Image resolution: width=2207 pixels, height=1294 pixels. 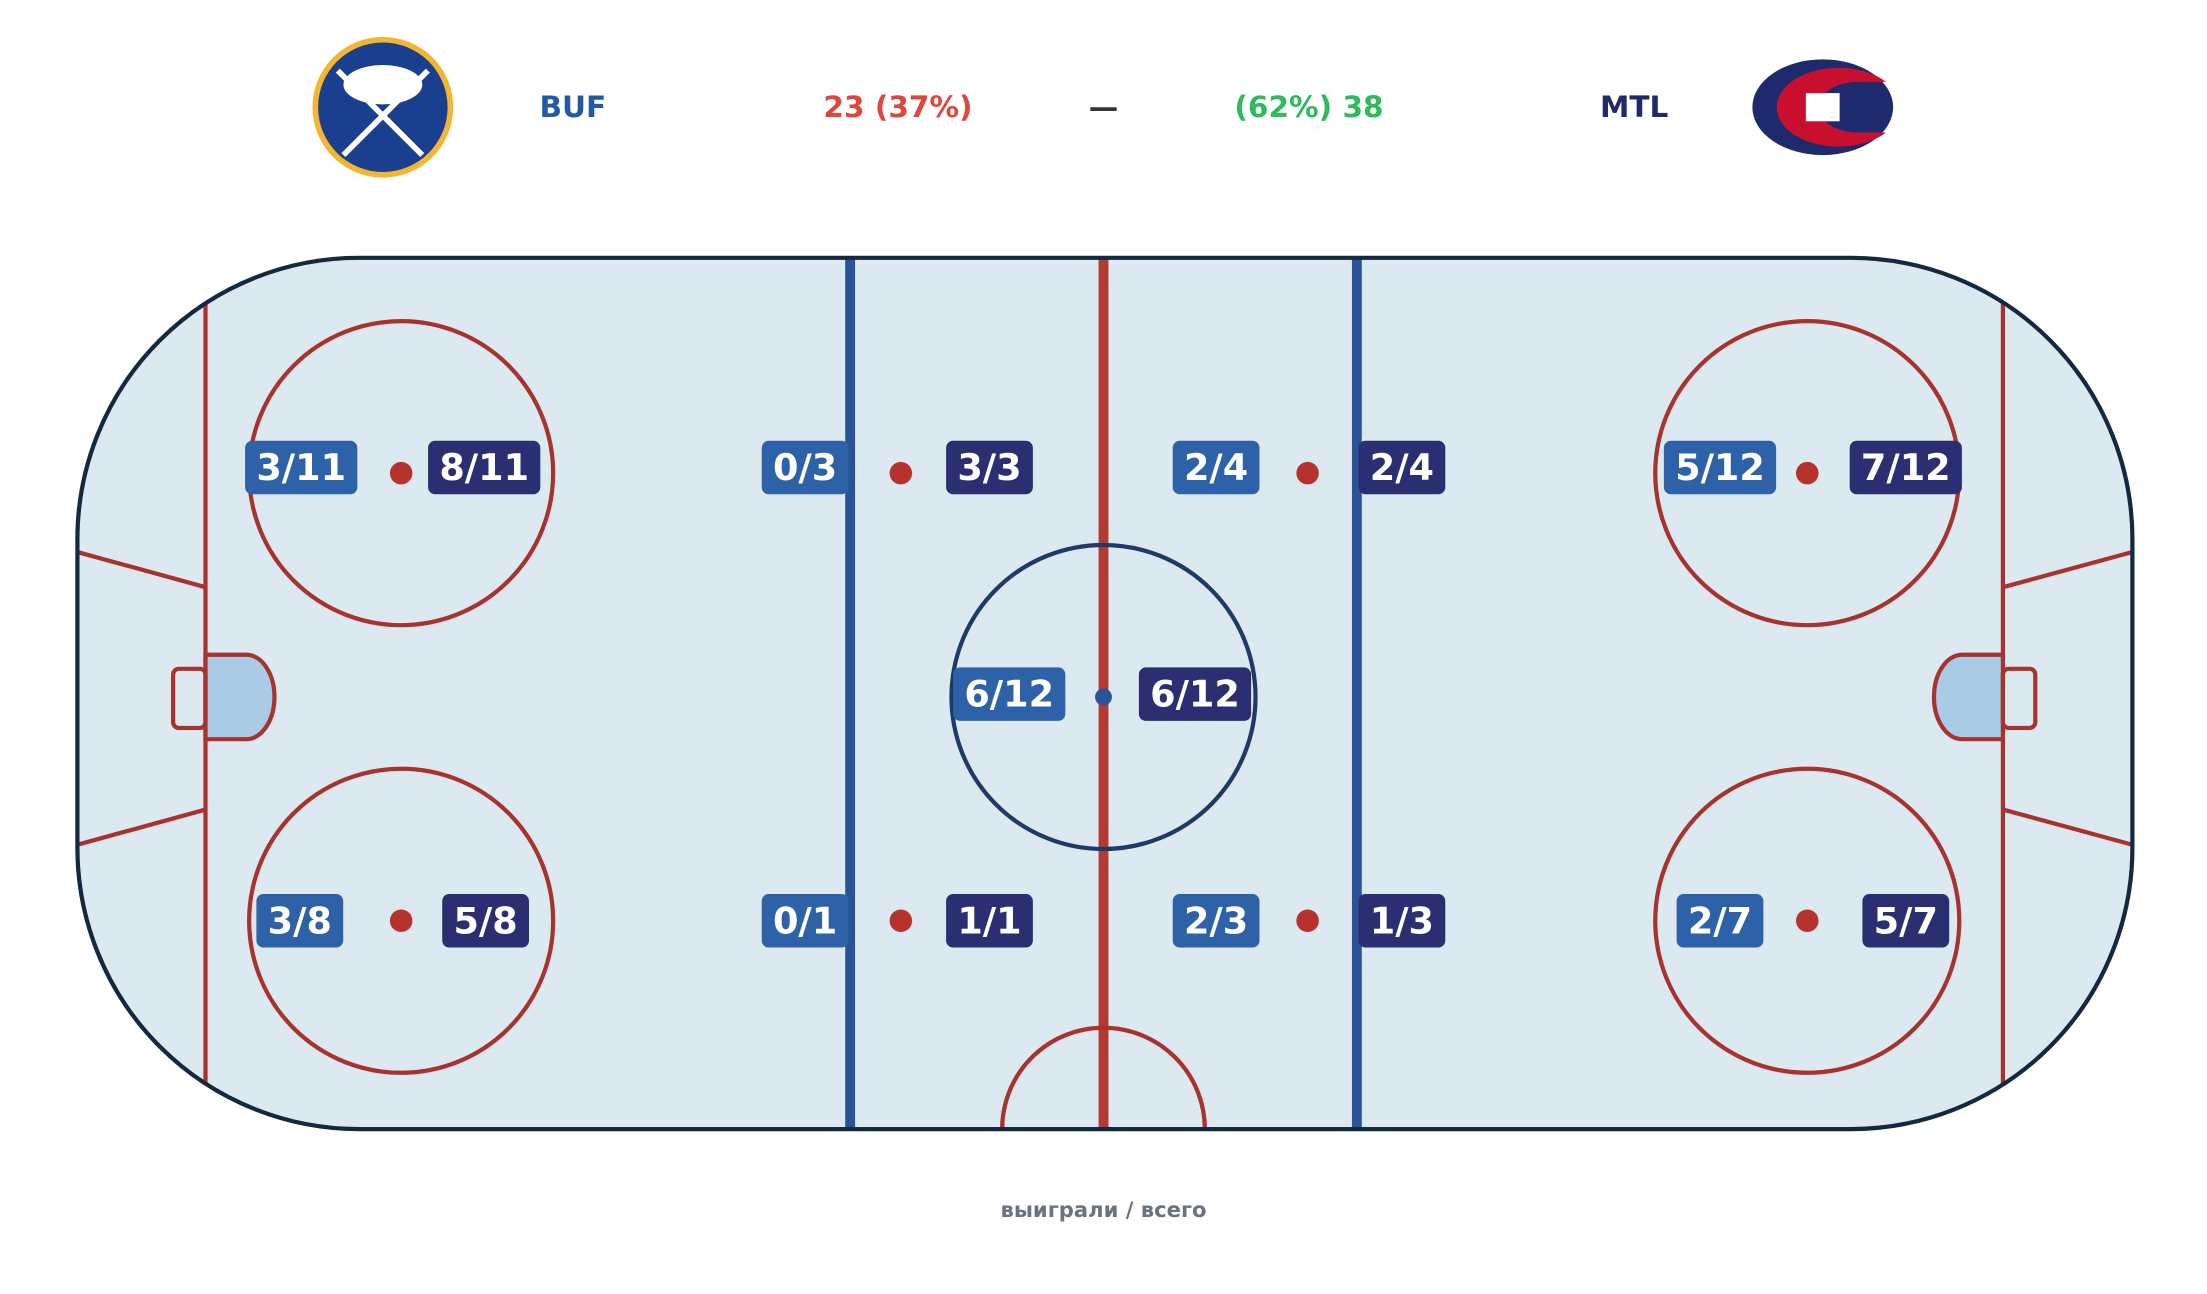 I want to click on home-faceoffs: 0/3, so click(x=805, y=467).